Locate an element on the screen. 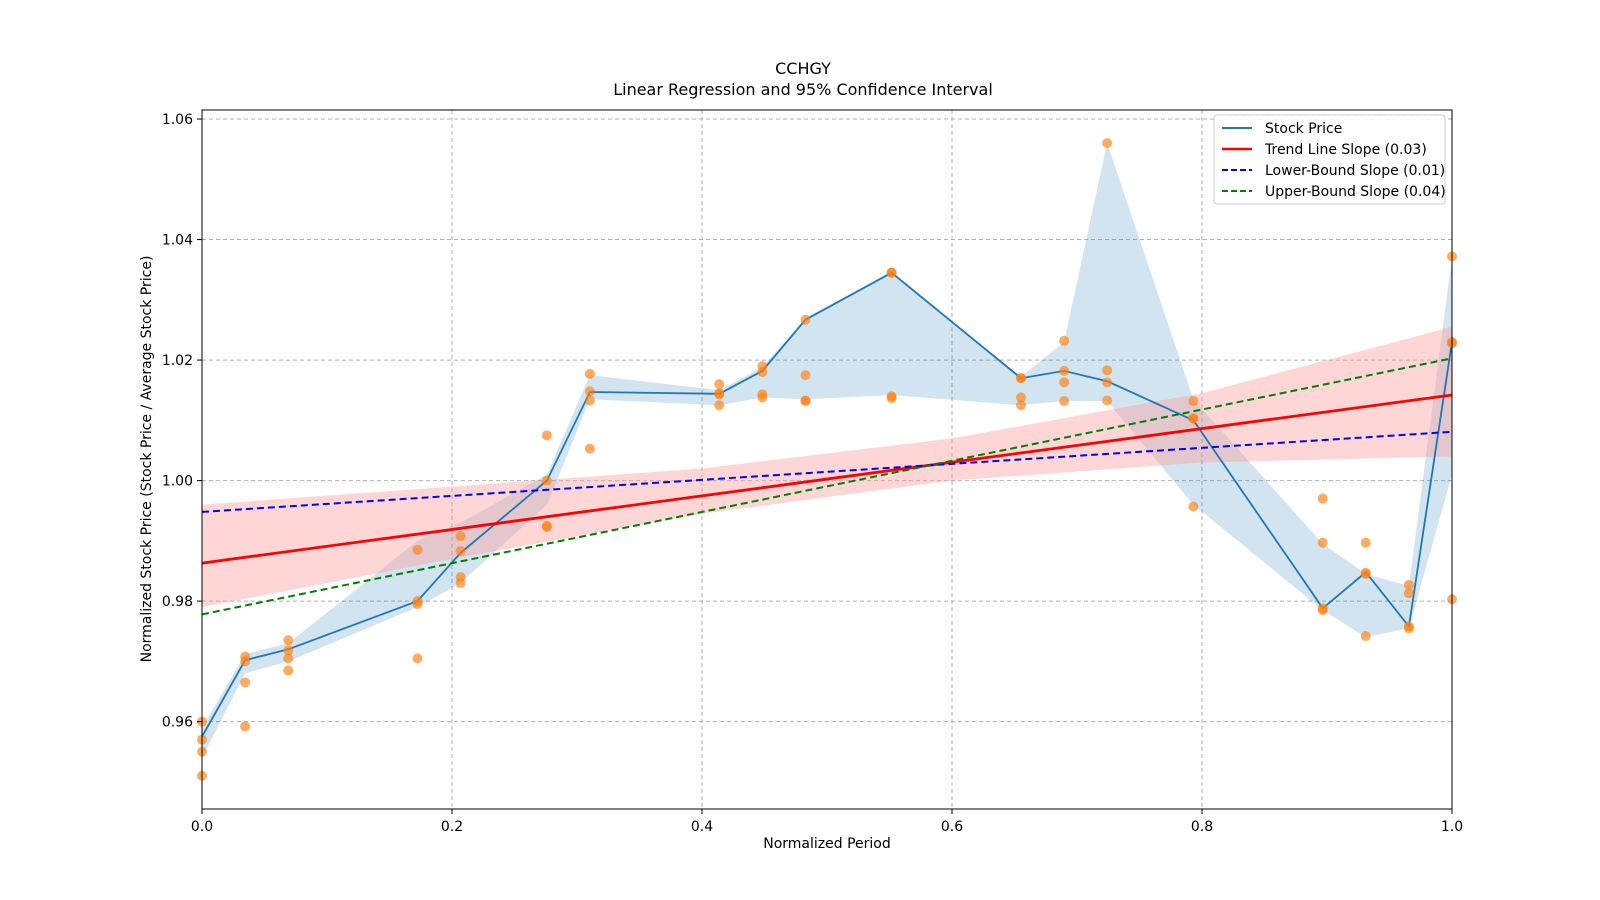 The width and height of the screenshot is (1600, 900). legend-label-0: Stock Price is located at coordinates (1303, 129).